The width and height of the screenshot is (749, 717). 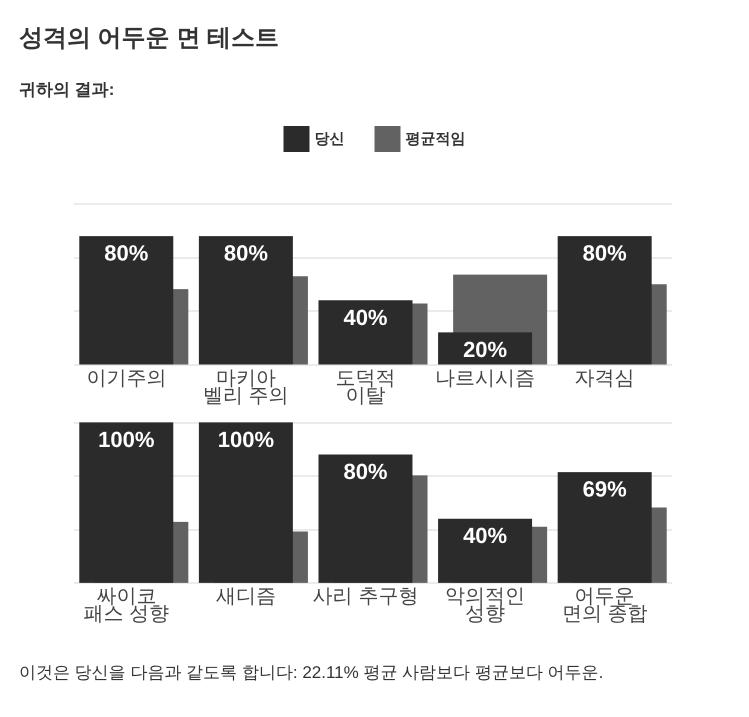 I want to click on chart-title: 성격의 어두운 면 테스트, so click(x=149, y=38).